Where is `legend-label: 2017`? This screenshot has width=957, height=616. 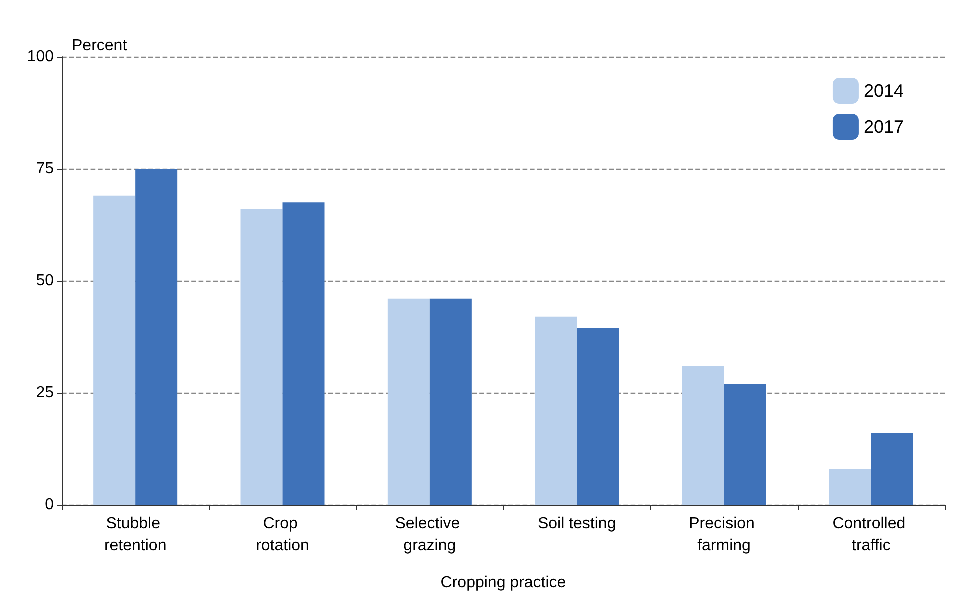 legend-label: 2017 is located at coordinates (884, 127).